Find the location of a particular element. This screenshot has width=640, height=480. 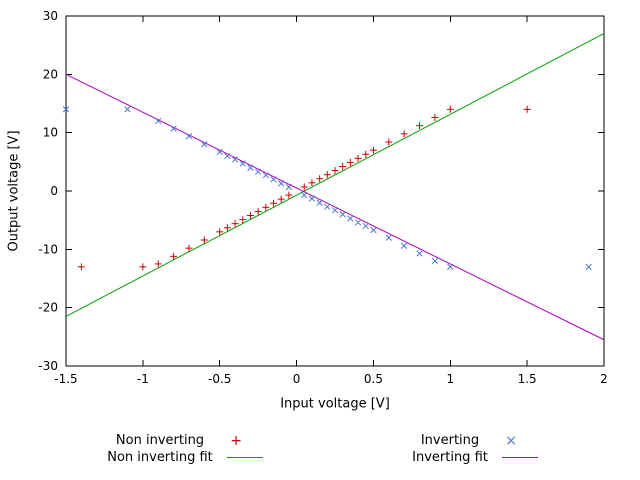

legend-entry: Non inverting fit is located at coordinates (185, 457).